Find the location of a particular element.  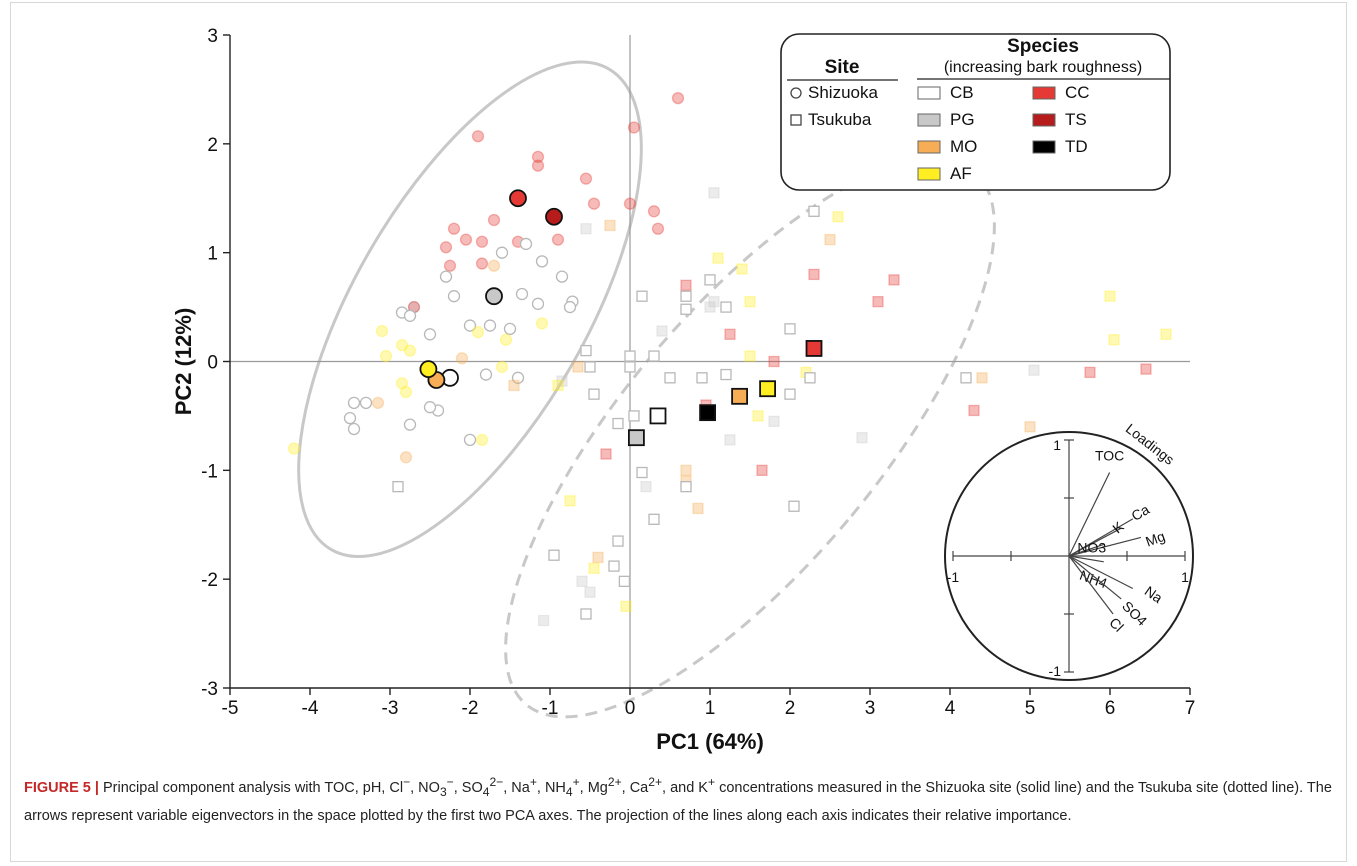

loadings-tick-label: -1 is located at coordinates (953, 577).